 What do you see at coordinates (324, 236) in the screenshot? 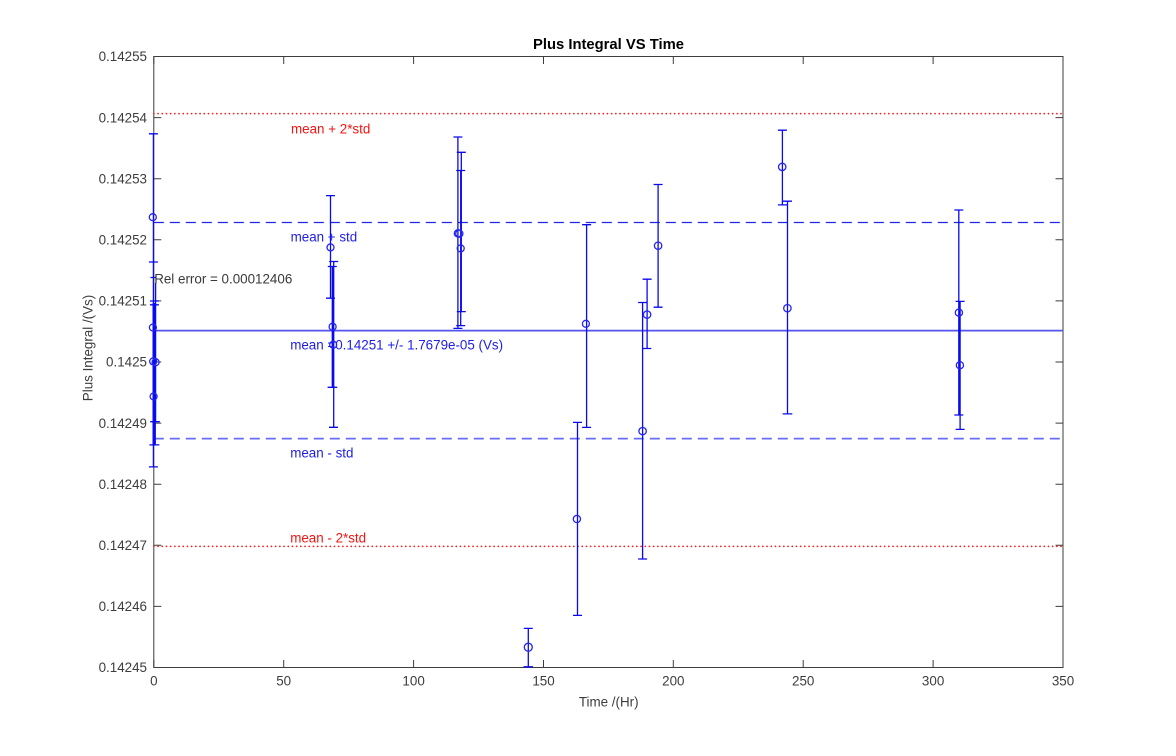
I see `svg-text: mean + std` at bounding box center [324, 236].